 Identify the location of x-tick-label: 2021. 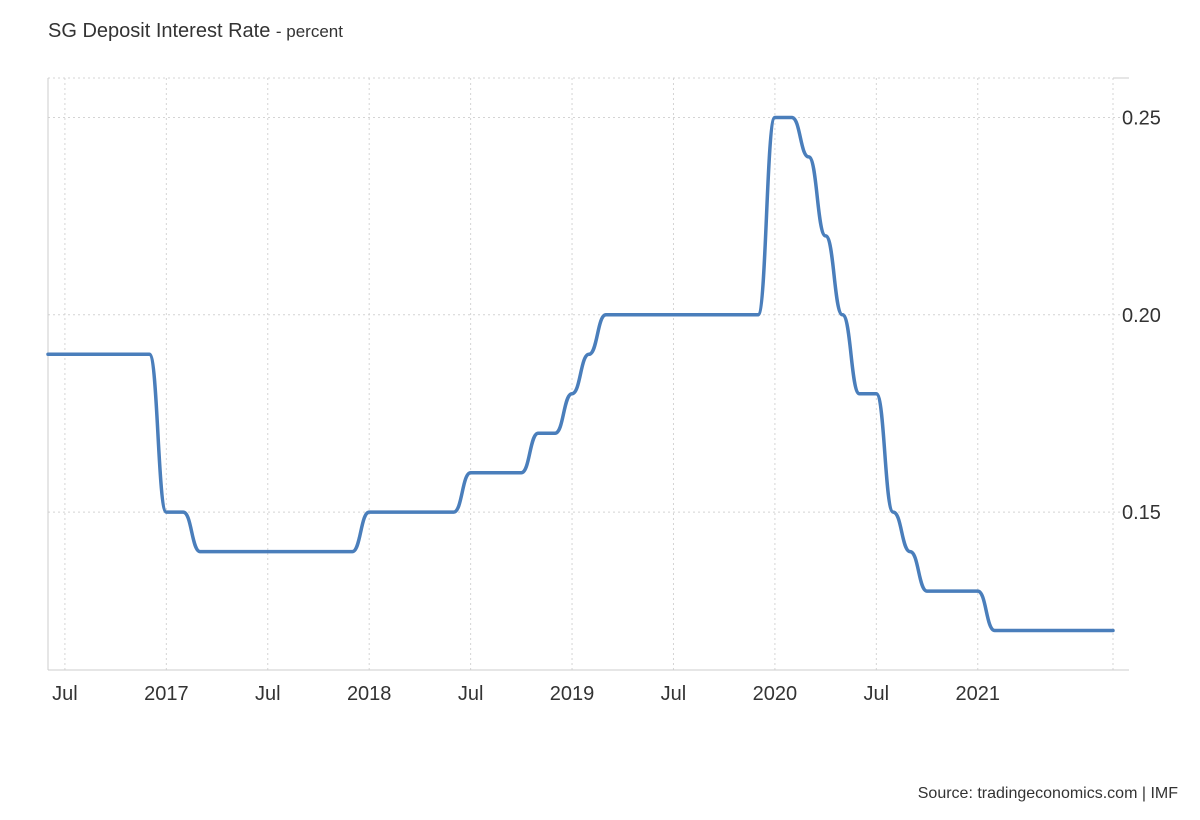
(978, 694).